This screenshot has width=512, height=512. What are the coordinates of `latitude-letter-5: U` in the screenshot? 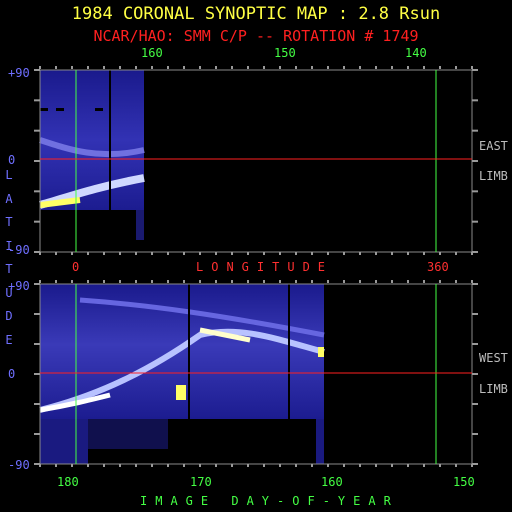 It's located at (9, 292).